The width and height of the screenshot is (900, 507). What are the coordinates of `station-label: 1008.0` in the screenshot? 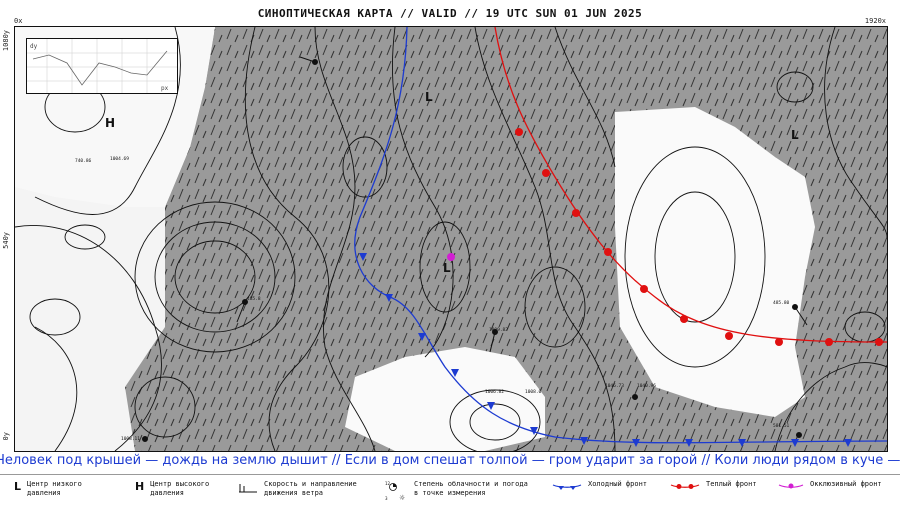 It's located at (533, 392).